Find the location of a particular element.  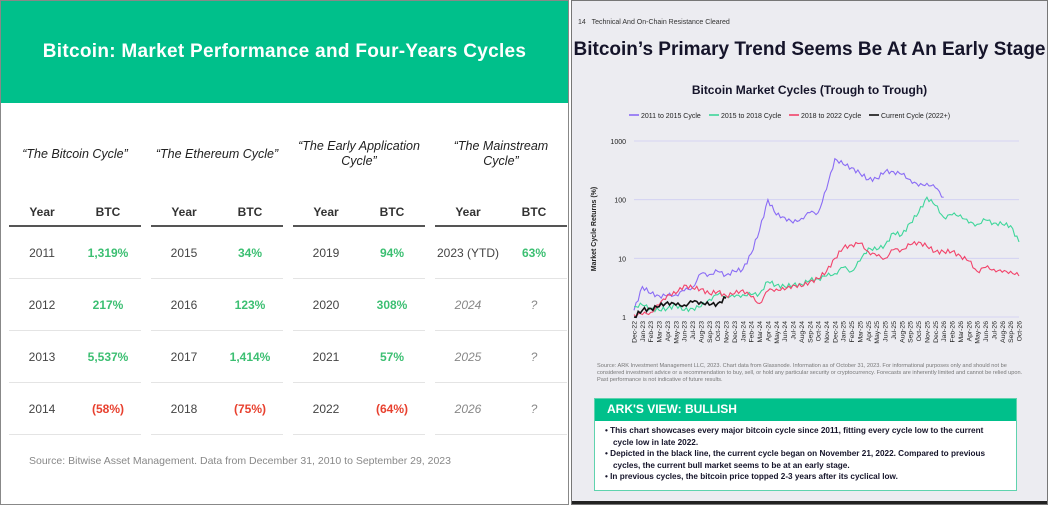

x-tick-label: Oct-24 is located at coordinates (819, 331).